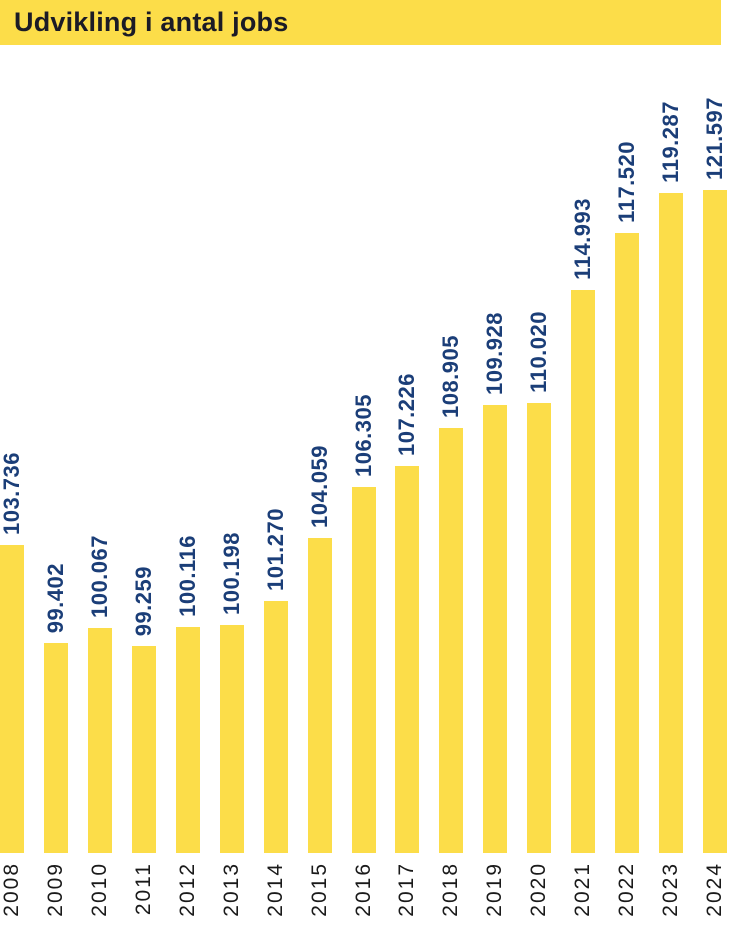  What do you see at coordinates (99, 740) in the screenshot?
I see `bar-2010` at bounding box center [99, 740].